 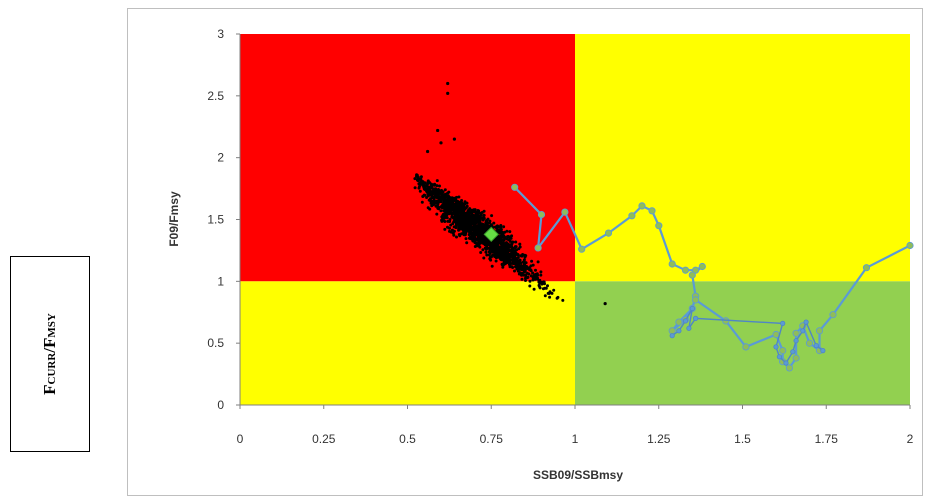 What do you see at coordinates (220, 158) in the screenshot?
I see `y-tick-label: 2` at bounding box center [220, 158].